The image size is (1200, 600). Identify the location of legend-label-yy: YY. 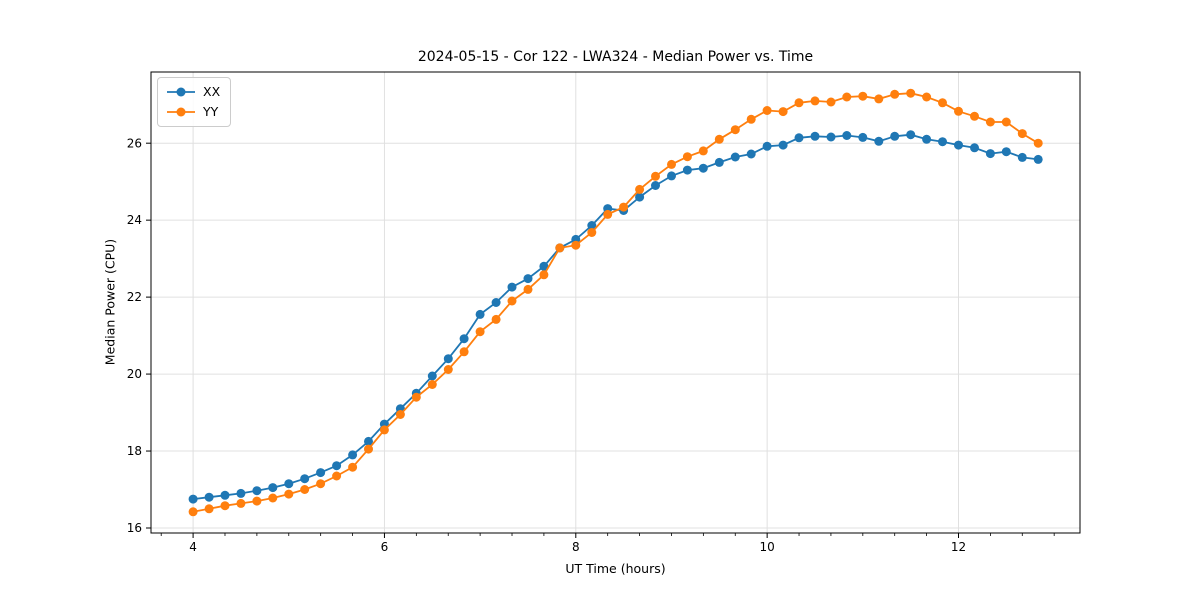
(211, 111).